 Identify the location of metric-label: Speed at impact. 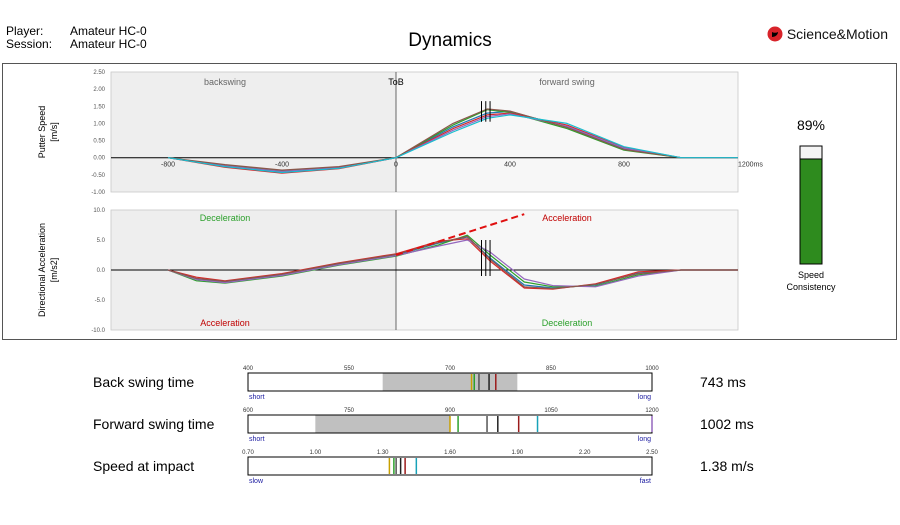
(143, 466).